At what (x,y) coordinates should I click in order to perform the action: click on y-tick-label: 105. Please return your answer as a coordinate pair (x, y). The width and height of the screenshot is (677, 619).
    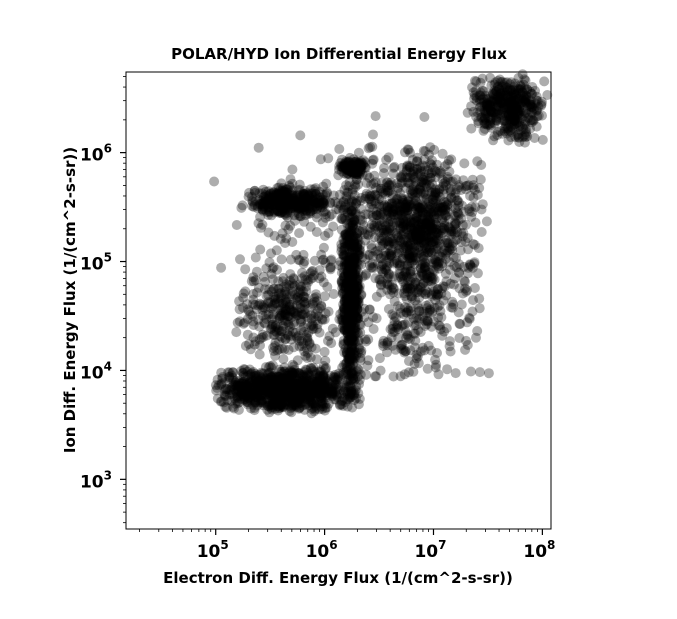
    Looking at the image, I should click on (96, 263).